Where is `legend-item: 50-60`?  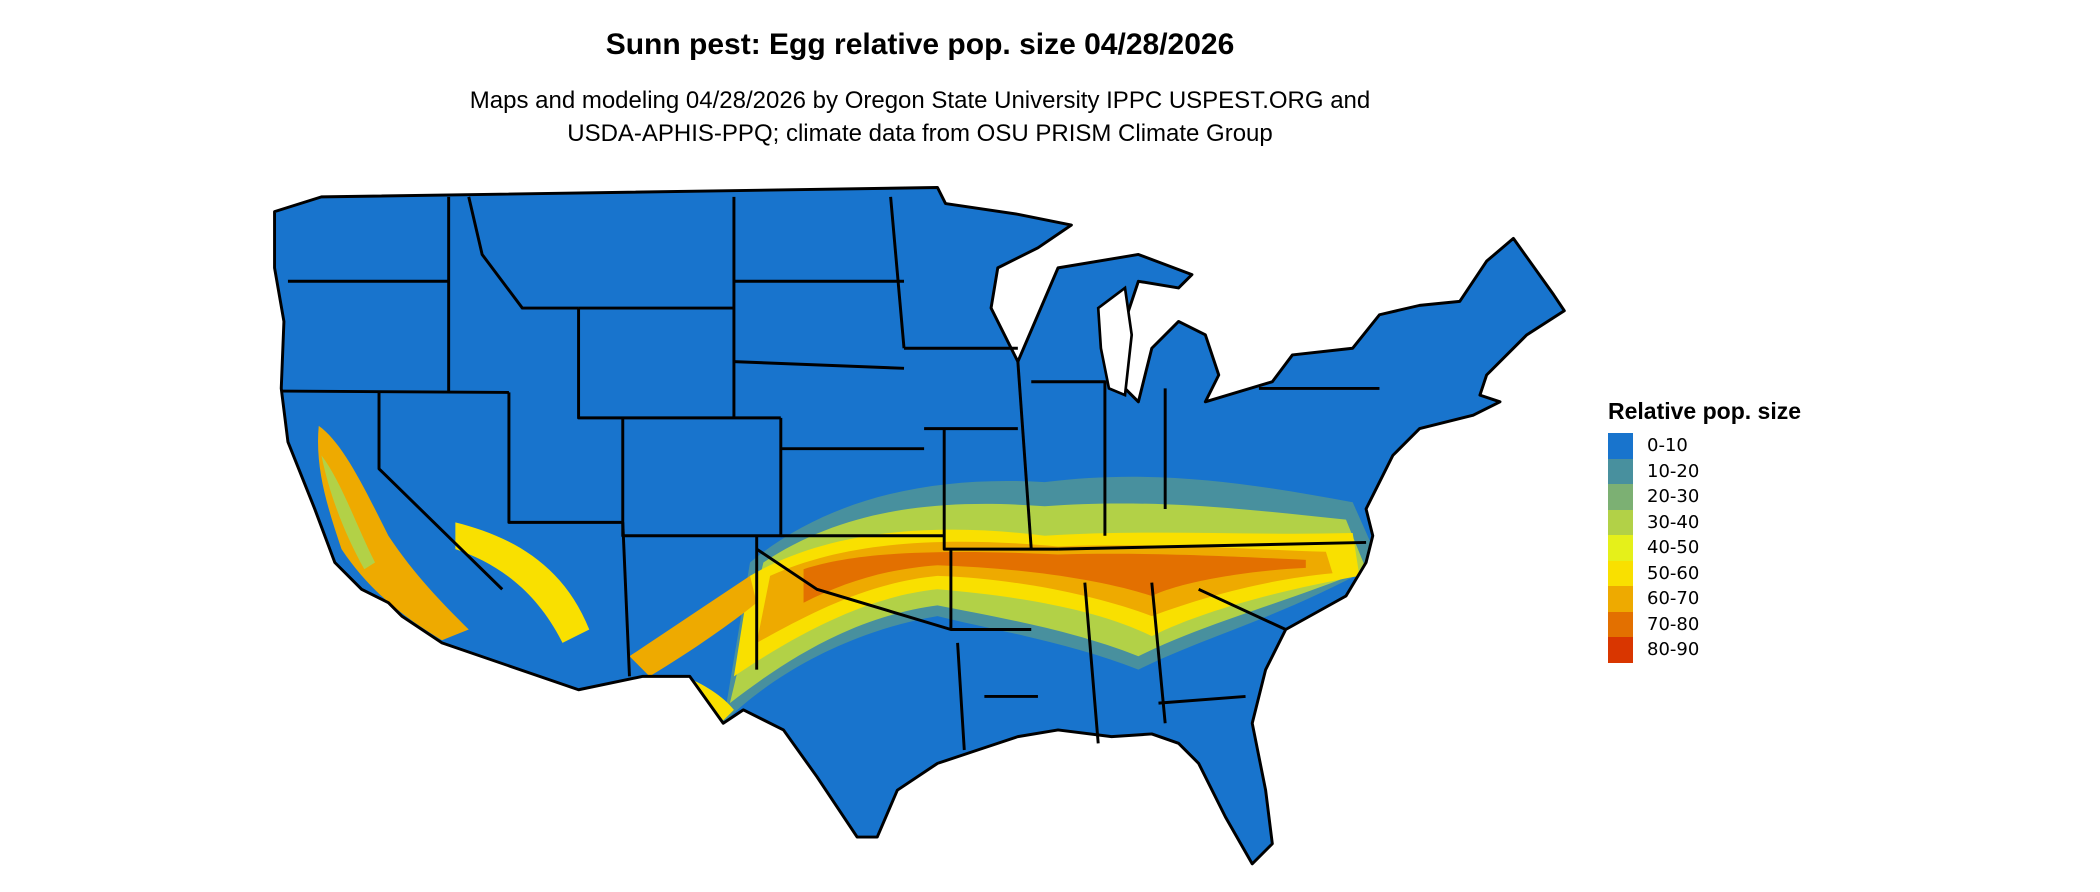
legend-item: 50-60 is located at coordinates (1704, 573).